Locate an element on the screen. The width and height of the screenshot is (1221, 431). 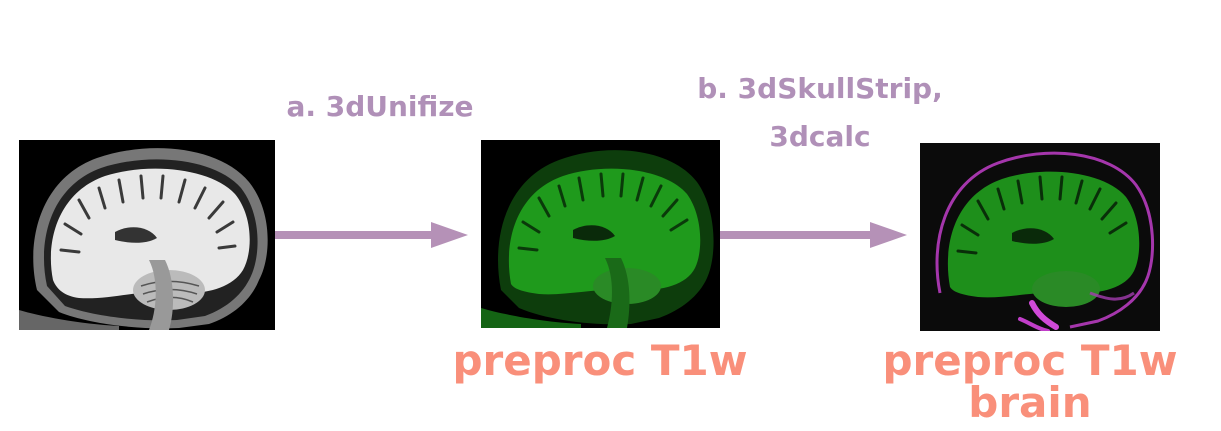
preproc-t1w-brain-caption-line2: brain is located at coordinates (1030, 402).